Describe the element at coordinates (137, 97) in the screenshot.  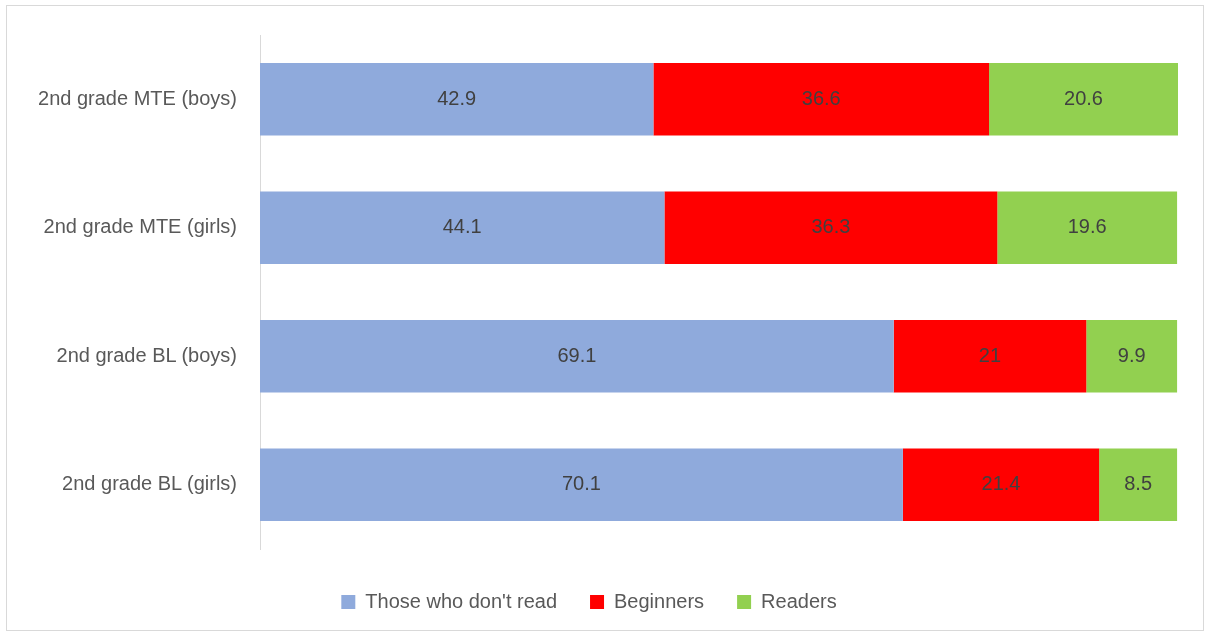
I see `y-tick-label: 2nd grade MTE (boys)` at that location.